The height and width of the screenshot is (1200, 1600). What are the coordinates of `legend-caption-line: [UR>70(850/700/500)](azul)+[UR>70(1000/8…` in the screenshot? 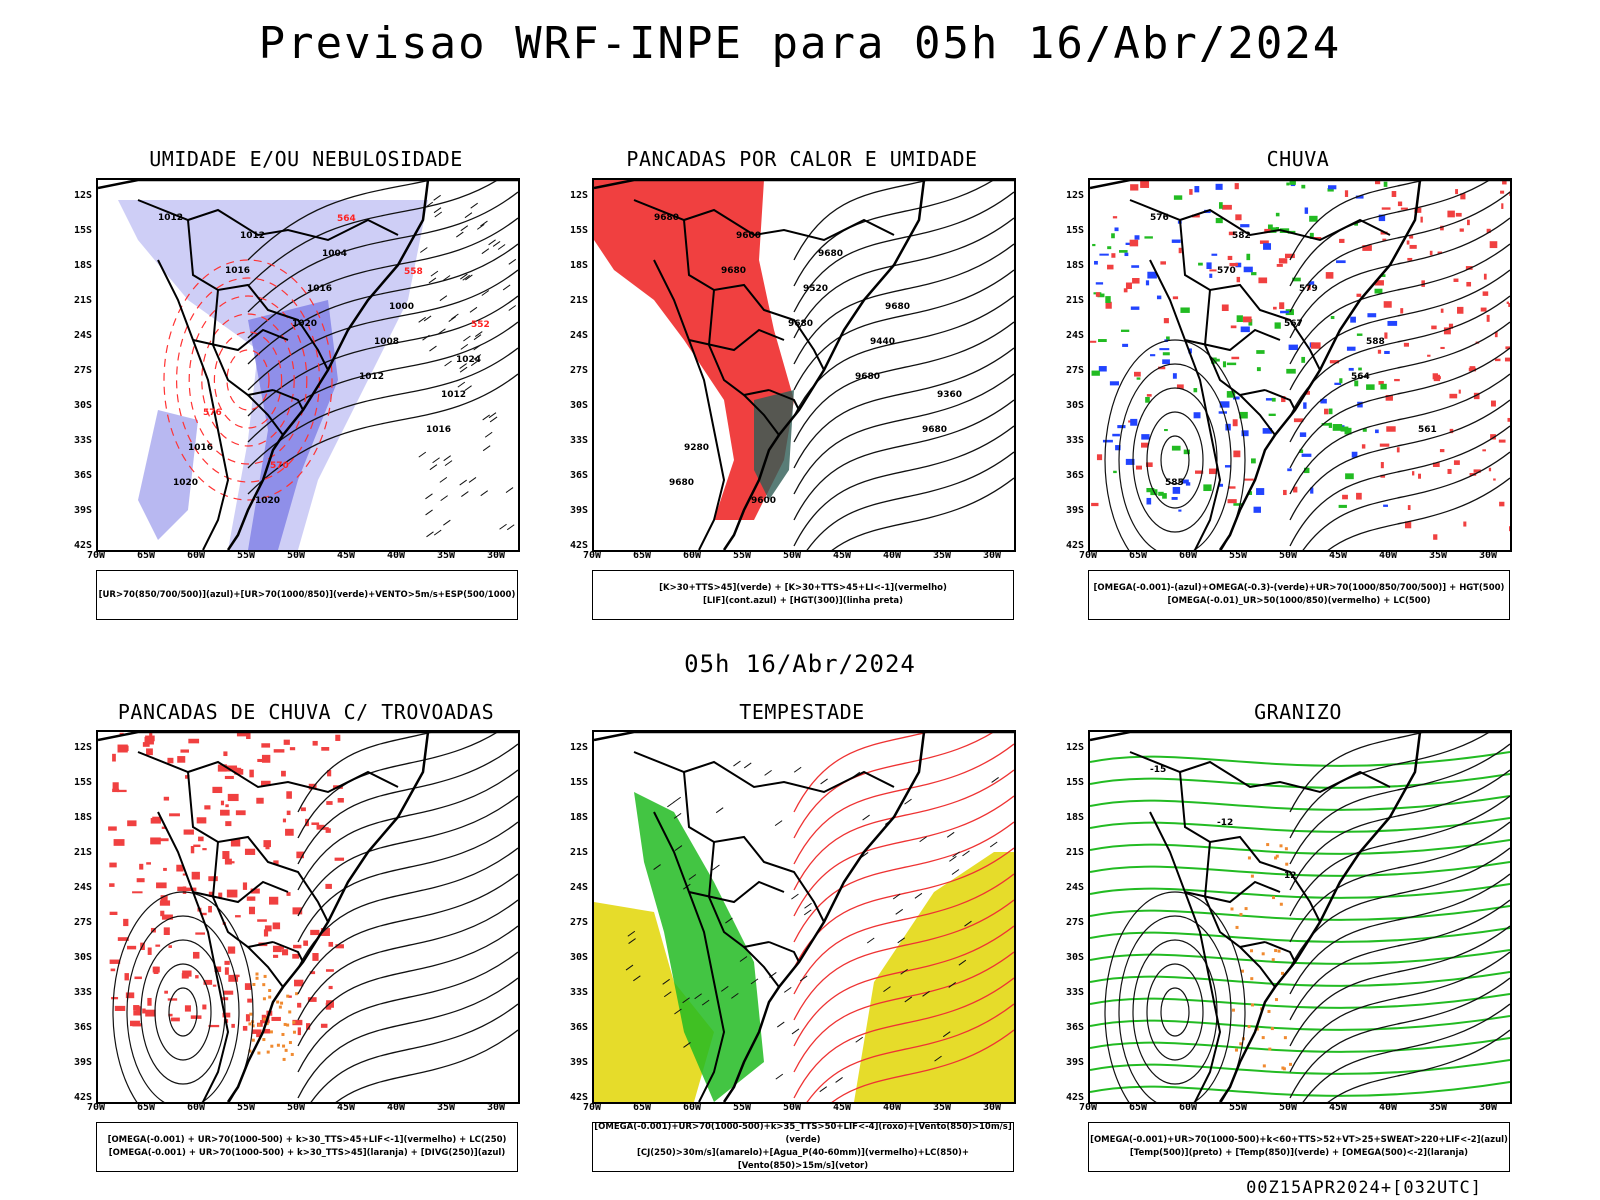 It's located at (307, 594).